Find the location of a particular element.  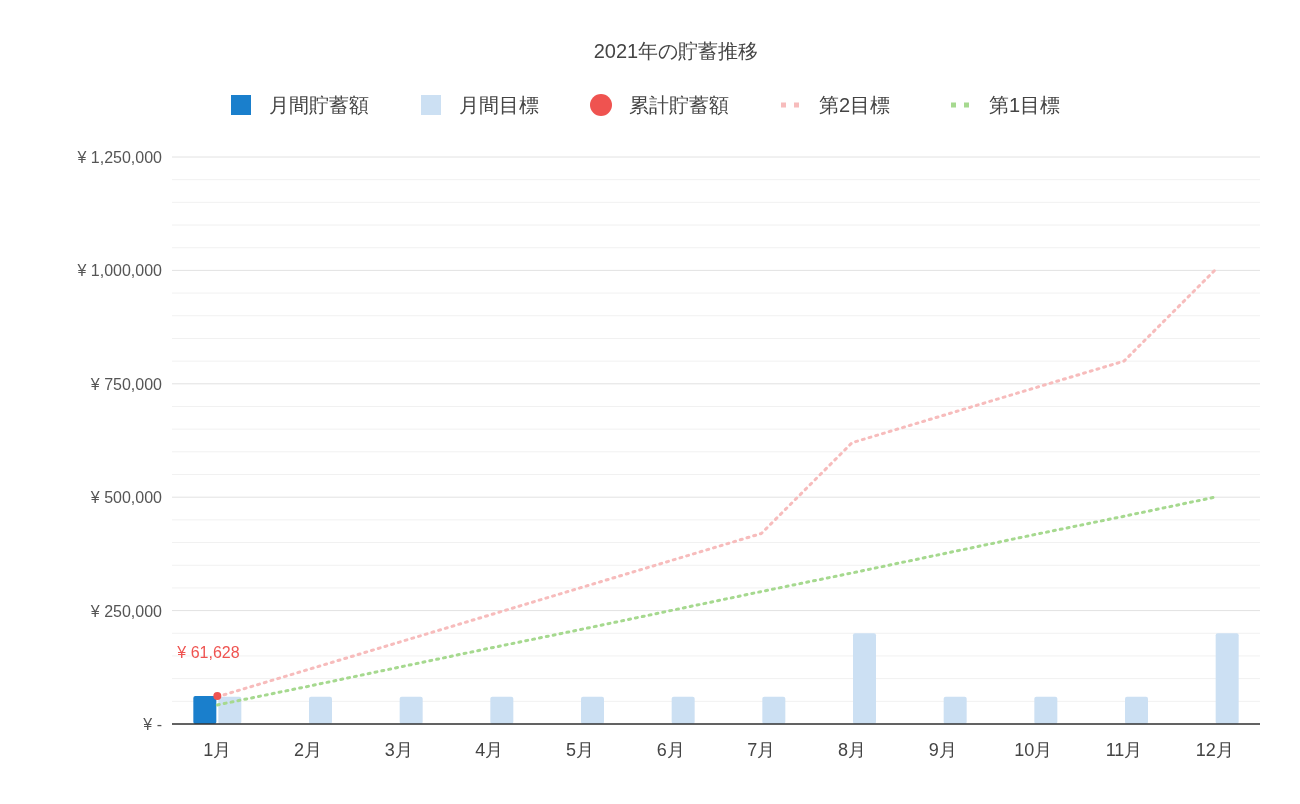

legend-label: 月間貯蓄額 is located at coordinates (319, 105).